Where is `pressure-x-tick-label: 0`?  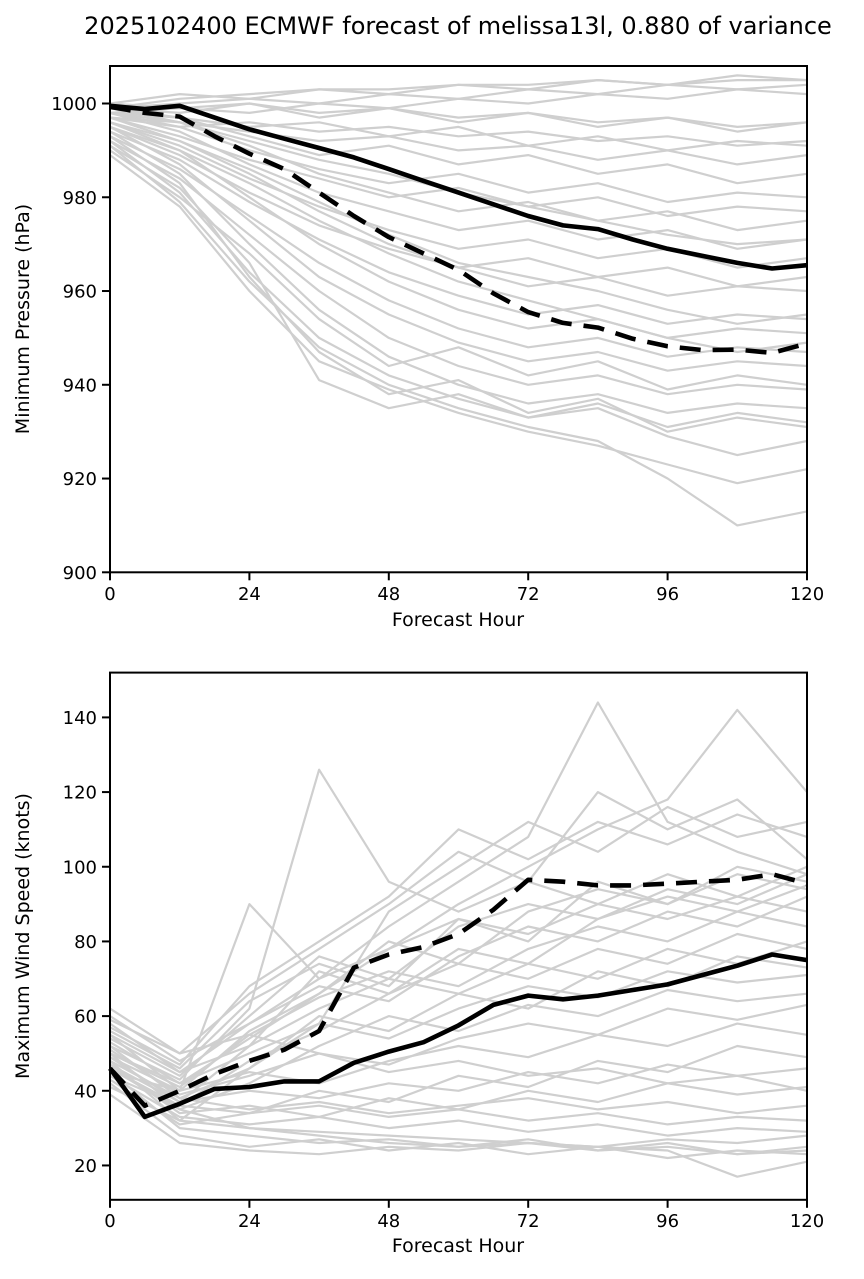 pressure-x-tick-label: 0 is located at coordinates (109, 594).